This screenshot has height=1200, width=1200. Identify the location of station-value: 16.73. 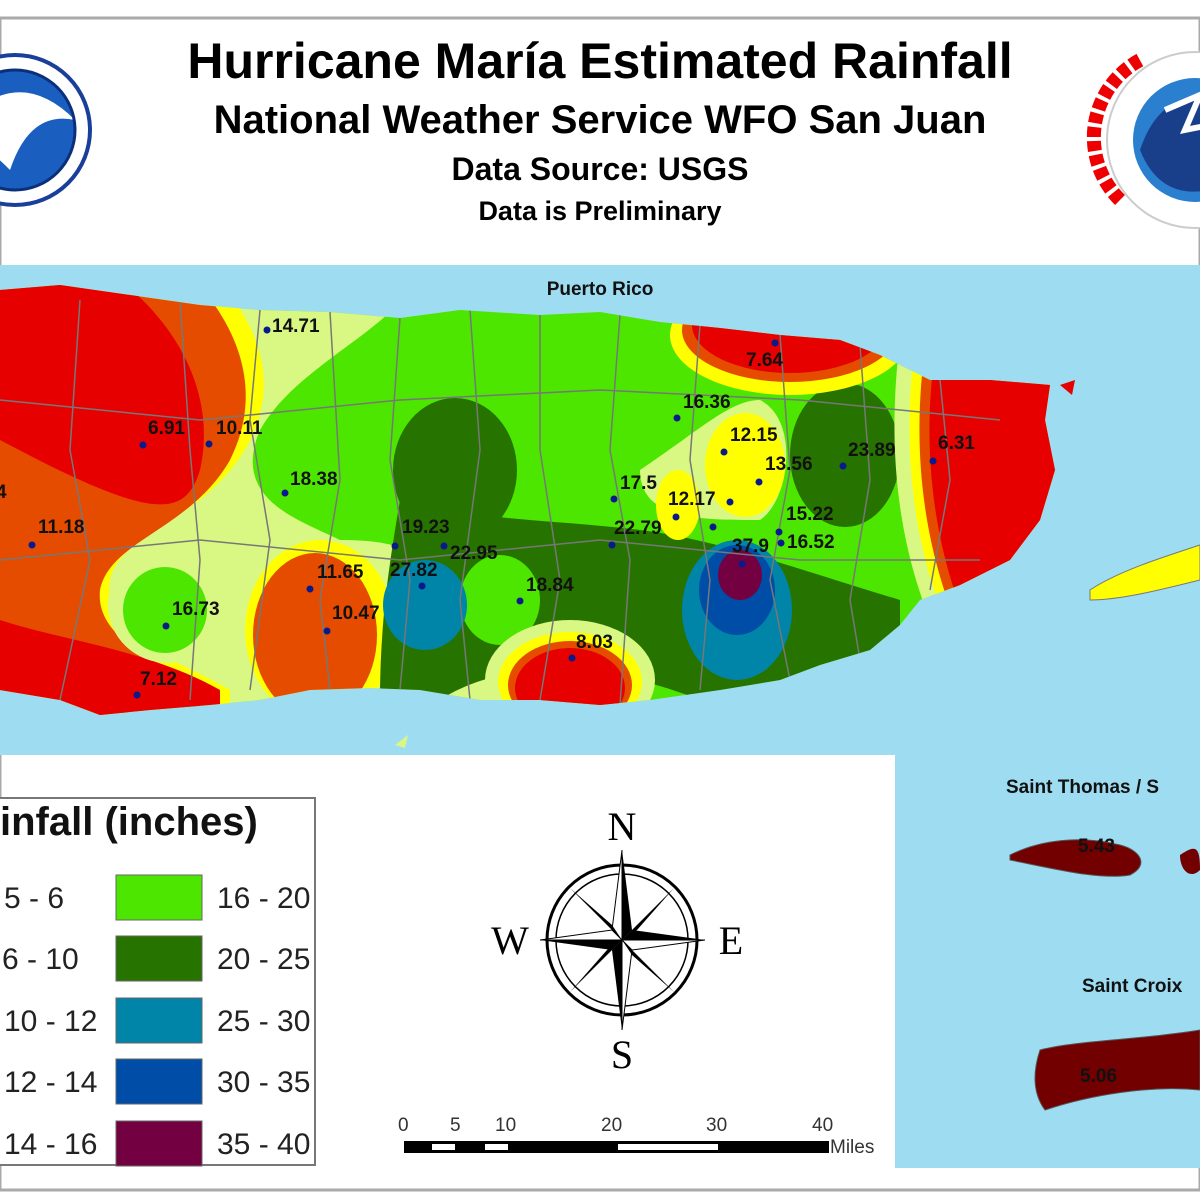
(196, 609).